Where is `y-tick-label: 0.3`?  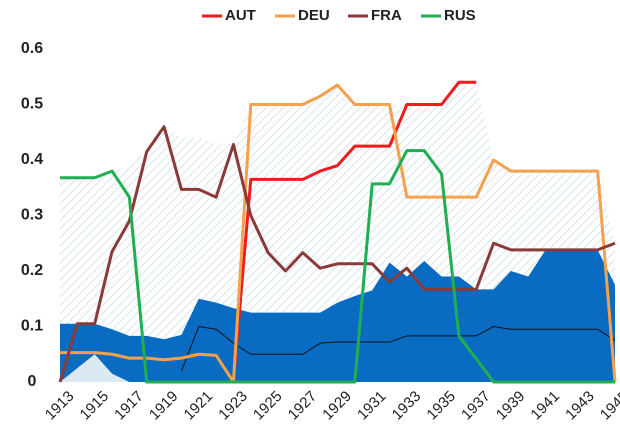 y-tick-label: 0.3 is located at coordinates (32, 215).